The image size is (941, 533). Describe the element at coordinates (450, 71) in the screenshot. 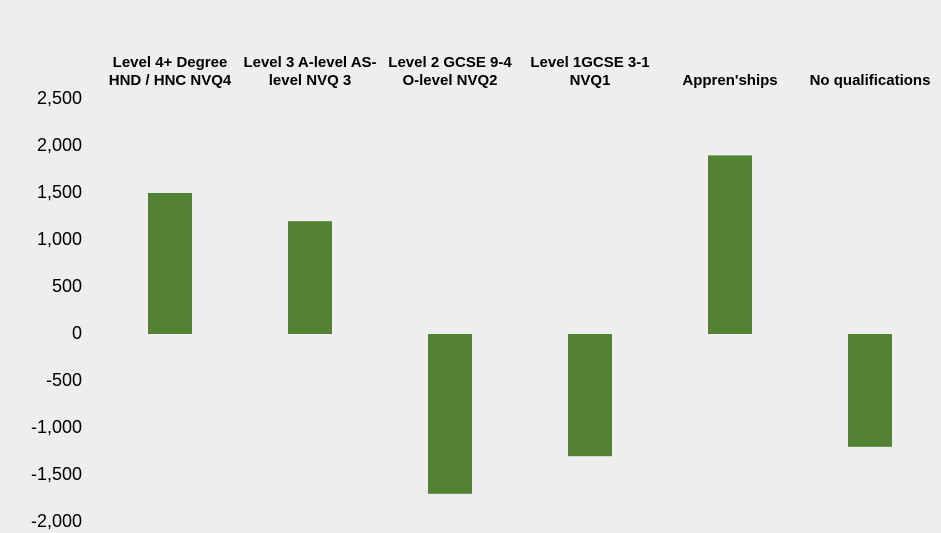

I see `x-tick-label: Level 2 GCSE 9-4 O-level NVQ2` at that location.